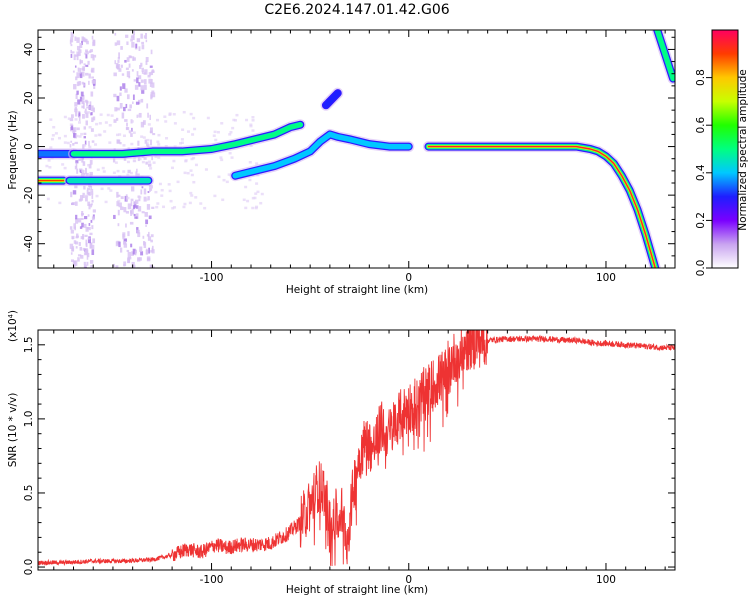 The width and height of the screenshot is (750, 600). I want to click on y-tick-label: 1.0, so click(29, 419).